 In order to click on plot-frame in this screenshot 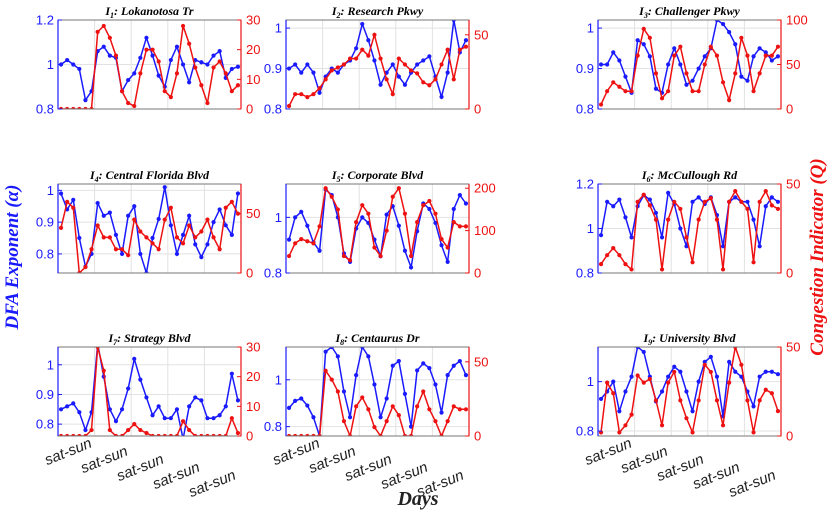, I will do `click(149, 391)`.